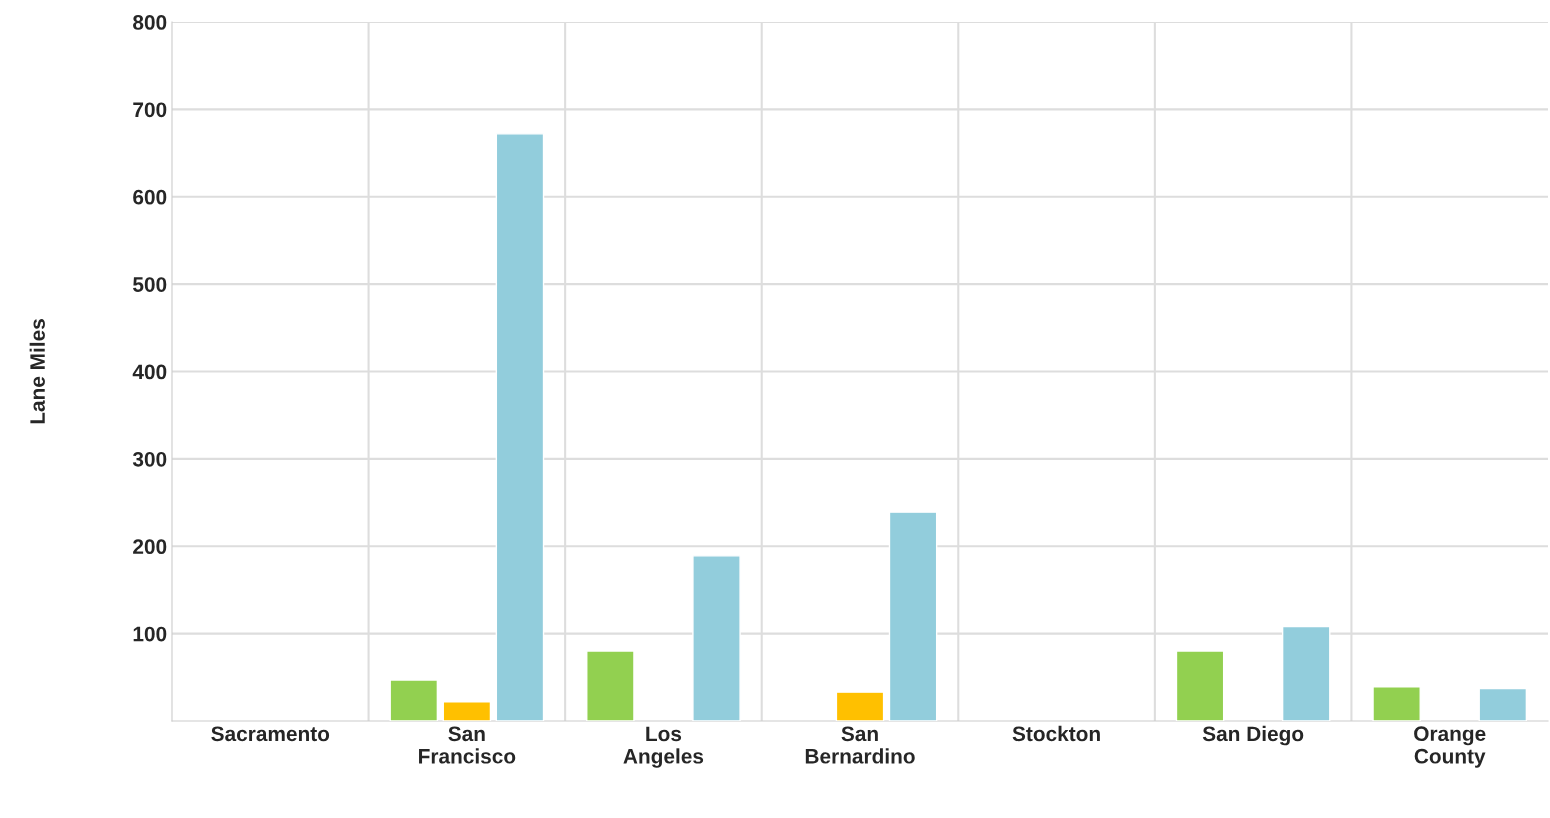  I want to click on x-tick-label: Los Angeles, so click(663, 747).